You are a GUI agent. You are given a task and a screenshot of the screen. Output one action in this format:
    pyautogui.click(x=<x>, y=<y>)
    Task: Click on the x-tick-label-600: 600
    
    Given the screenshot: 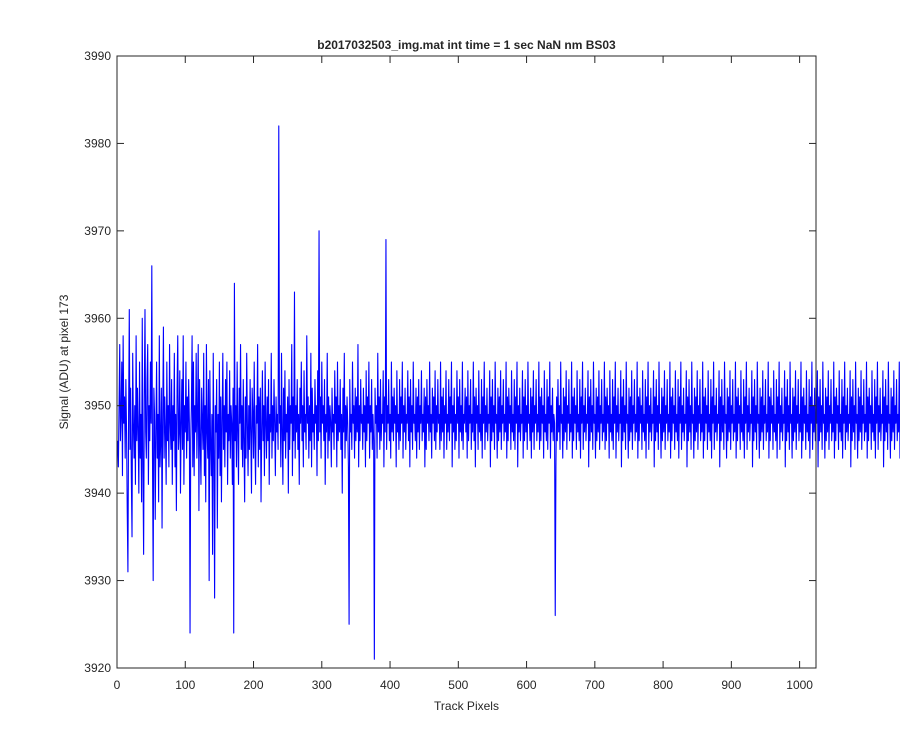 What is the action you would take?
    pyautogui.click(x=527, y=685)
    